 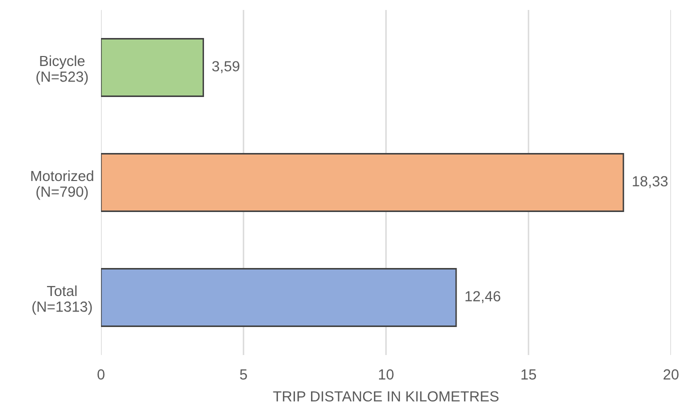 What do you see at coordinates (671, 374) in the screenshot?
I see `x-tick-label: 20` at bounding box center [671, 374].